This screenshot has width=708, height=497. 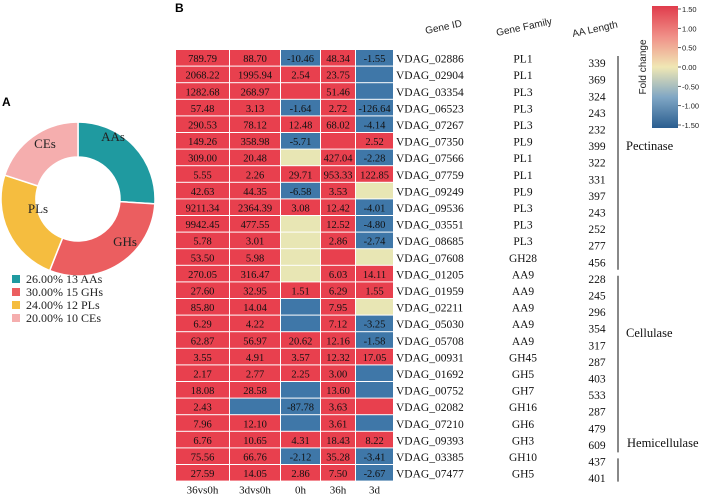 I want to click on aa-length-label: 277, so click(x=597, y=247).